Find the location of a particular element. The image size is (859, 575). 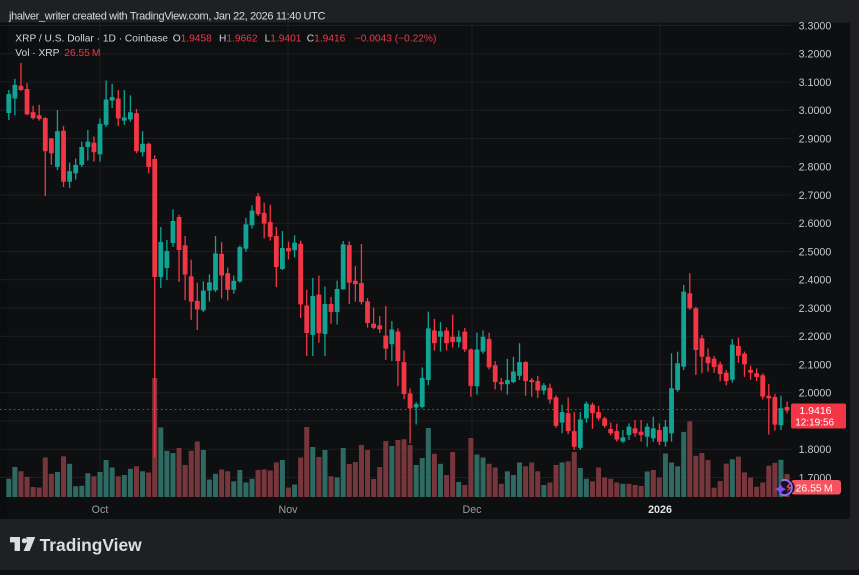

svg-text: 2.5000 is located at coordinates (815, 252).